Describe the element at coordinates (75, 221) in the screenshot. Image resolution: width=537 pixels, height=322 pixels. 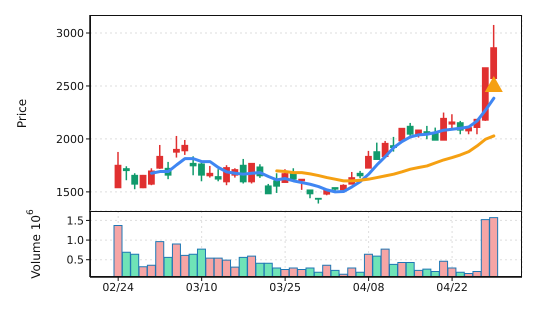
I see `y-tick-label: 1.5` at that location.